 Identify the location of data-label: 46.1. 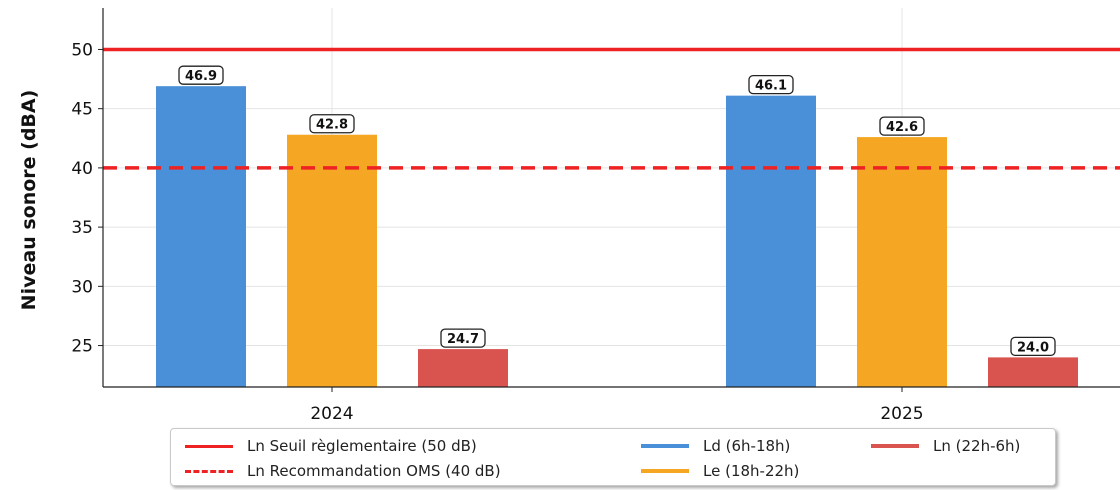
(771, 86).